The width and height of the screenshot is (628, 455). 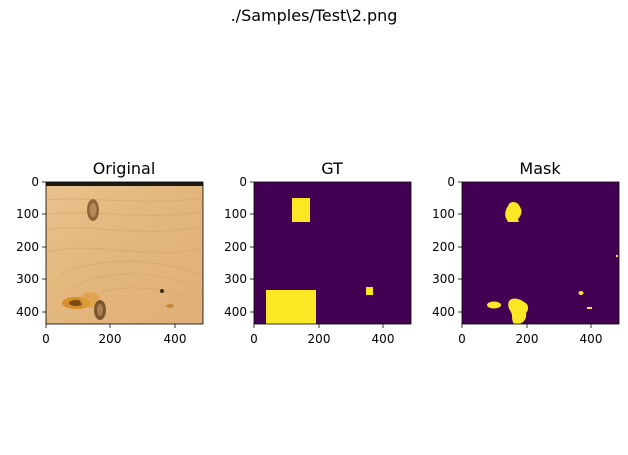 I want to click on panel-title-mask: Mask, so click(x=540, y=168).